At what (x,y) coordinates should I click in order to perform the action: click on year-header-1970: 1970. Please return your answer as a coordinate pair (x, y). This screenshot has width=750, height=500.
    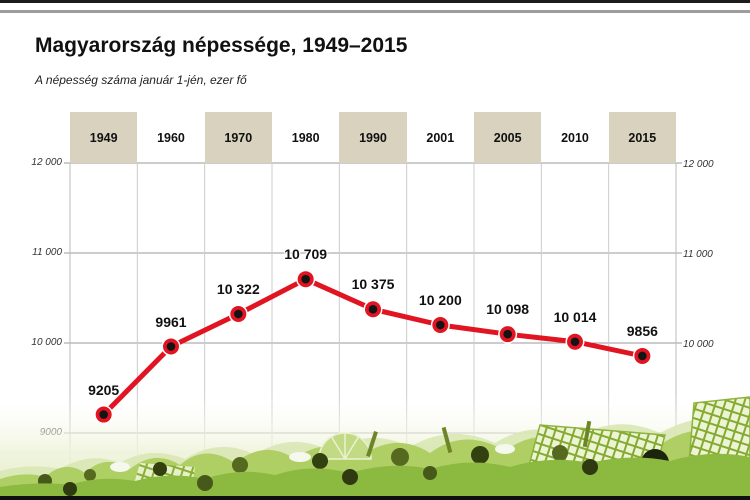
    Looking at the image, I should click on (238, 137).